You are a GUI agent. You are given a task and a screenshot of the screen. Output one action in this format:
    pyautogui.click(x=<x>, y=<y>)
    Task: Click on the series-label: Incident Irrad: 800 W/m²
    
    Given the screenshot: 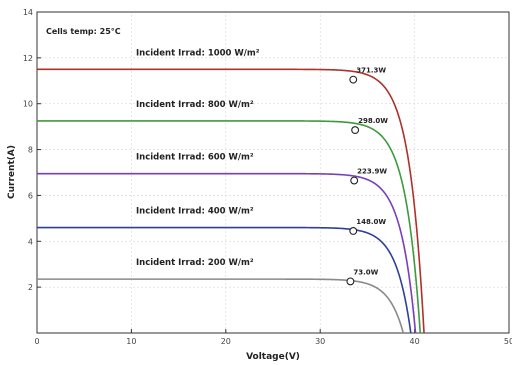 What is the action you would take?
    pyautogui.click(x=195, y=105)
    